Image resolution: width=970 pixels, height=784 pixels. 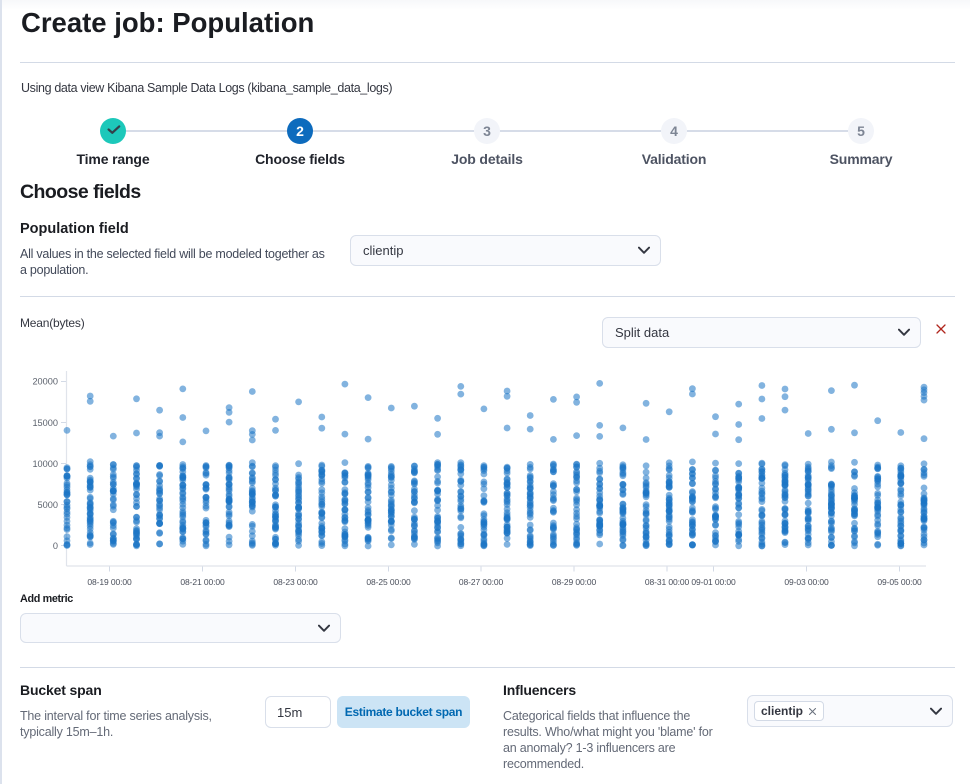 I want to click on svg-text: 0, so click(x=55, y=546).